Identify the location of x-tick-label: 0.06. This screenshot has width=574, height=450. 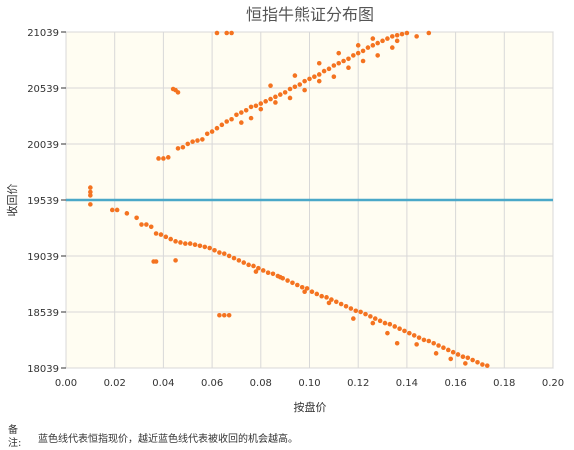
(212, 383).